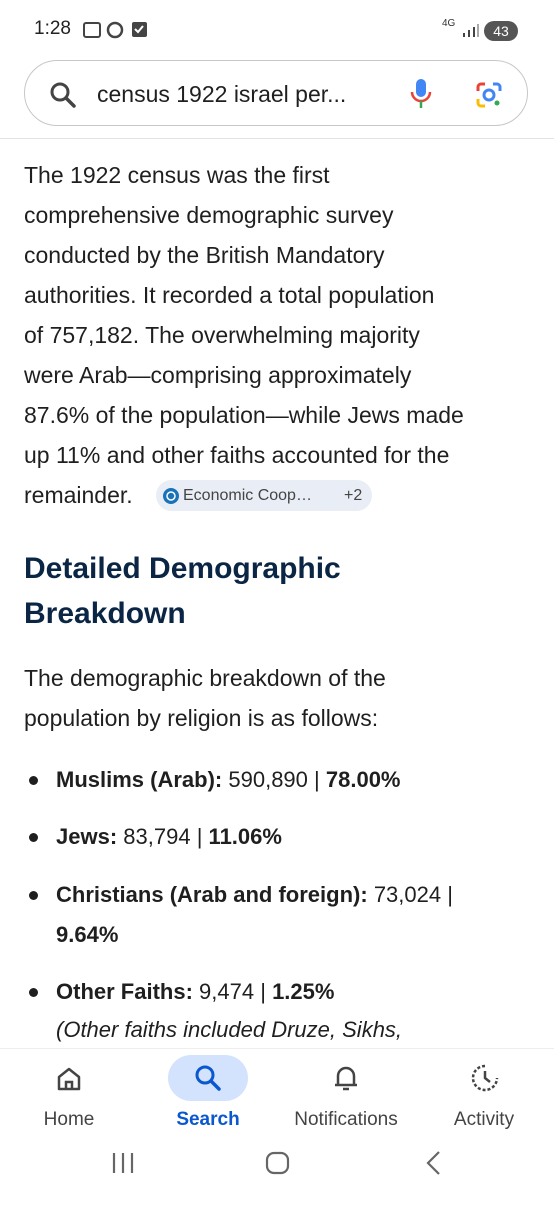 The width and height of the screenshot is (554, 1205). What do you see at coordinates (353, 495) in the screenshot?
I see `source-count: +2` at bounding box center [353, 495].